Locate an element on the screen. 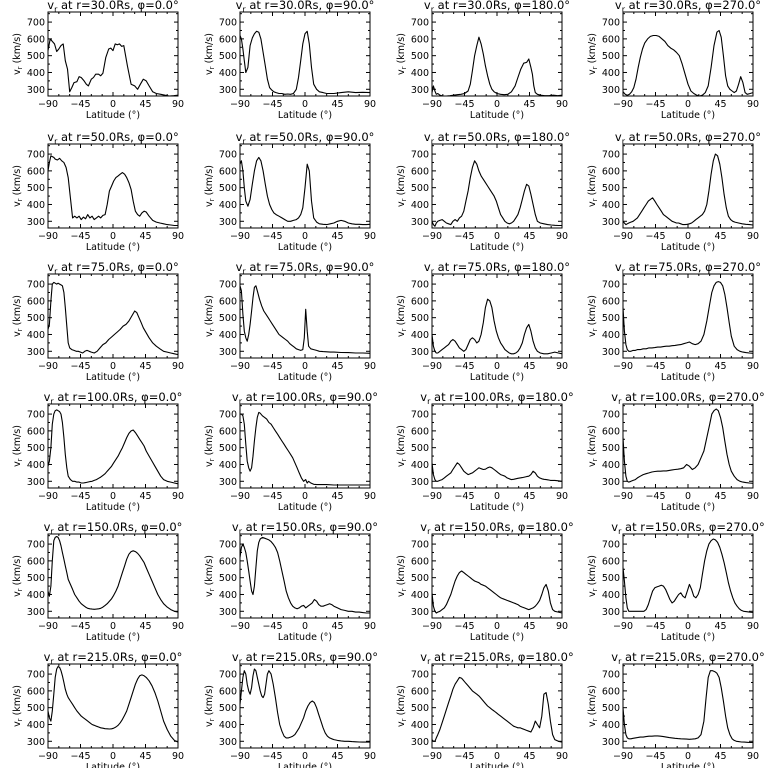 The height and width of the screenshot is (768, 768). panel-title: vr at r=75.0Rs, φ=0.0° is located at coordinates (113, 268).